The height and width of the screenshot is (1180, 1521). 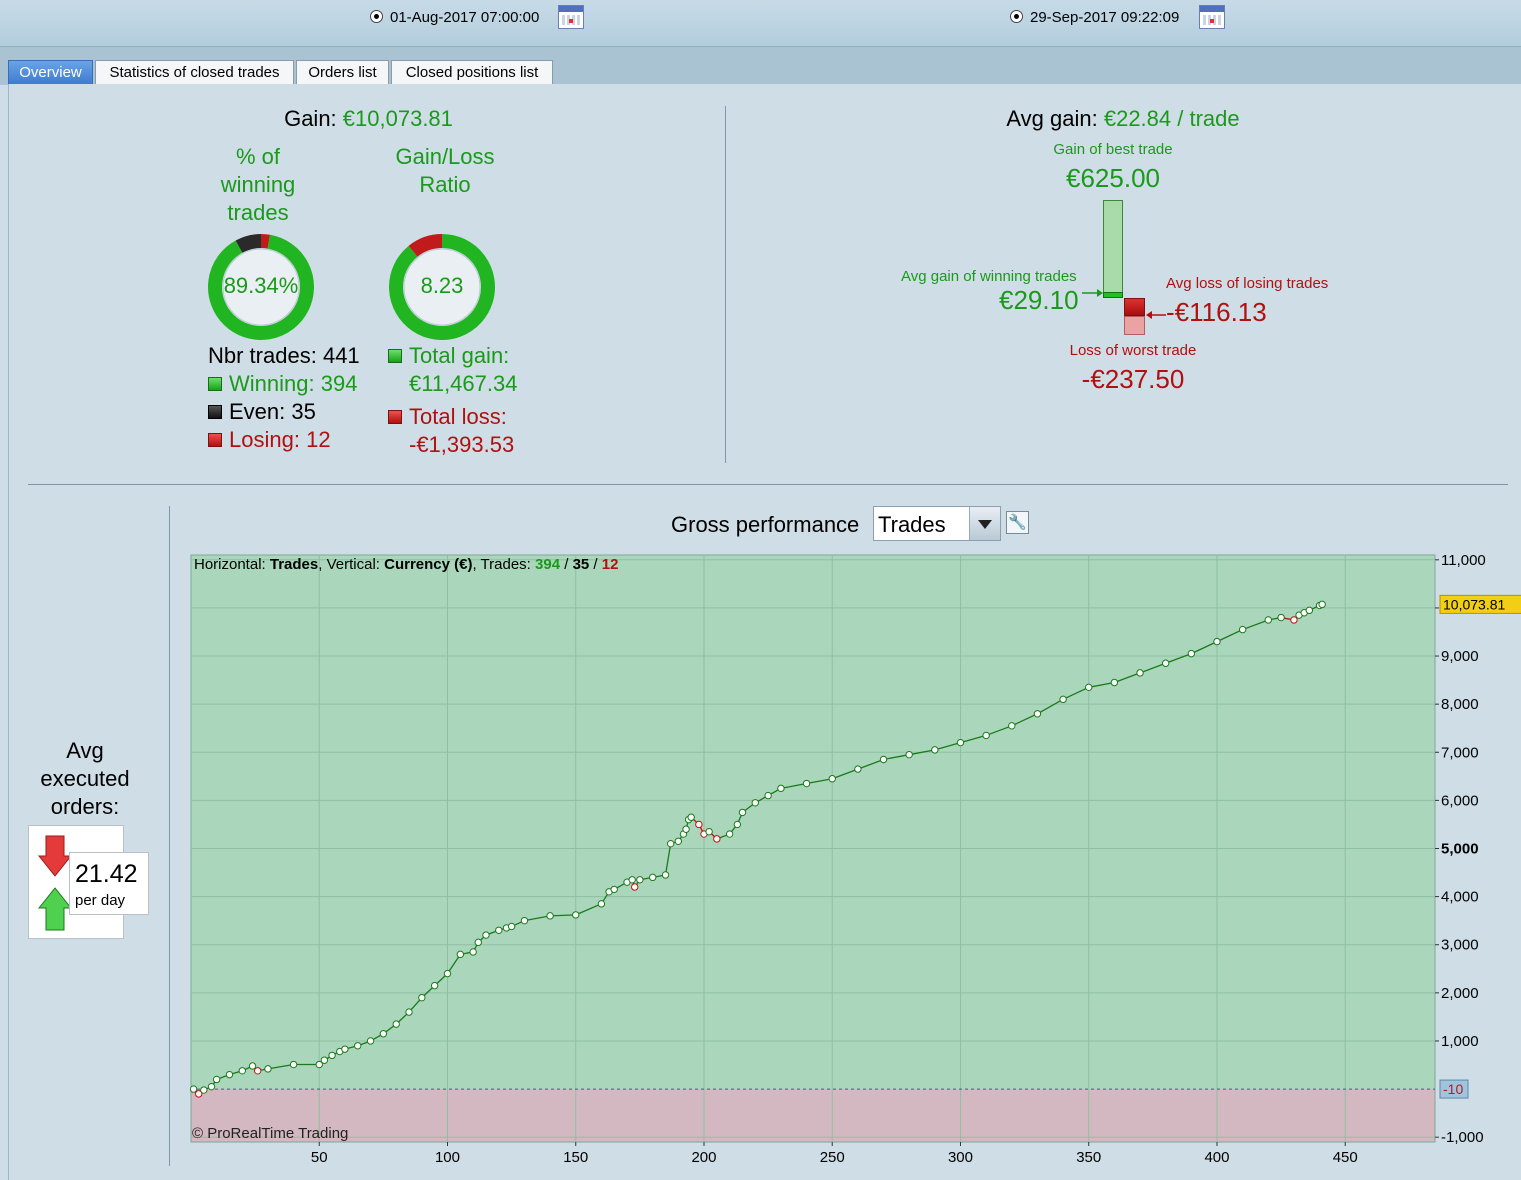 I want to click on last-value-marker, so click(x=1480, y=604).